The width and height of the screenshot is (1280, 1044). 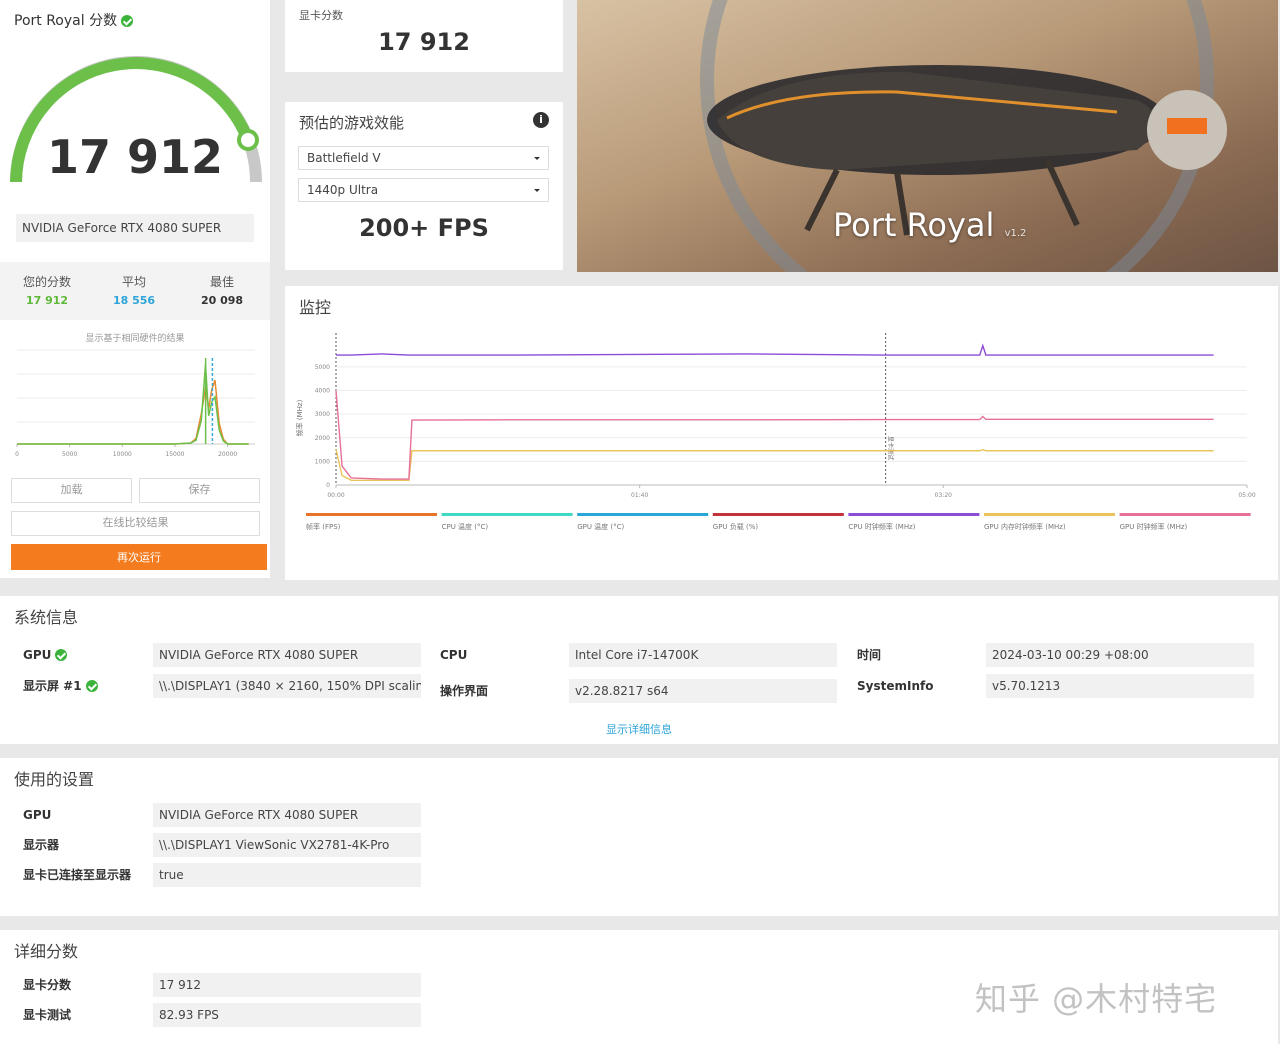 I want to click on row-value: true, so click(x=287, y=875).